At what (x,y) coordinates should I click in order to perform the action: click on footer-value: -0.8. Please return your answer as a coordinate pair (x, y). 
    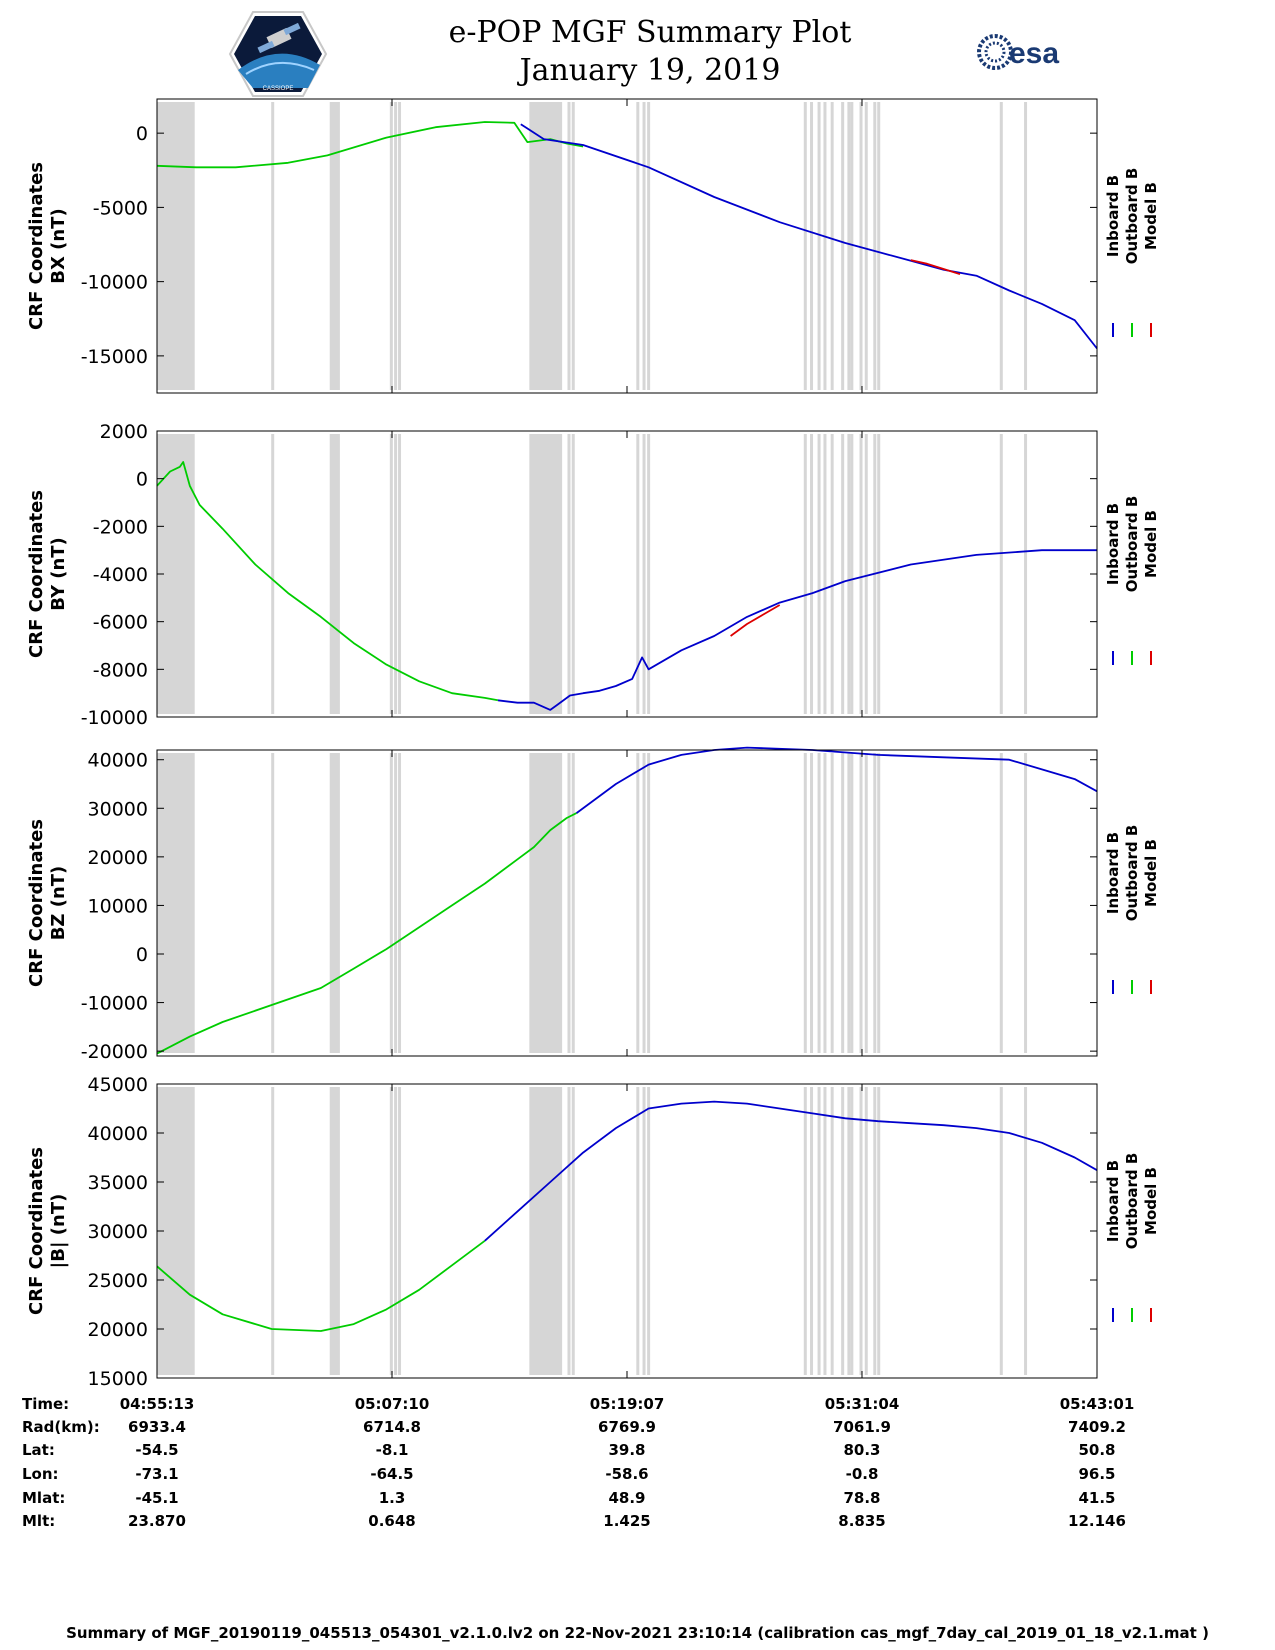
    Looking at the image, I should click on (862, 1474).